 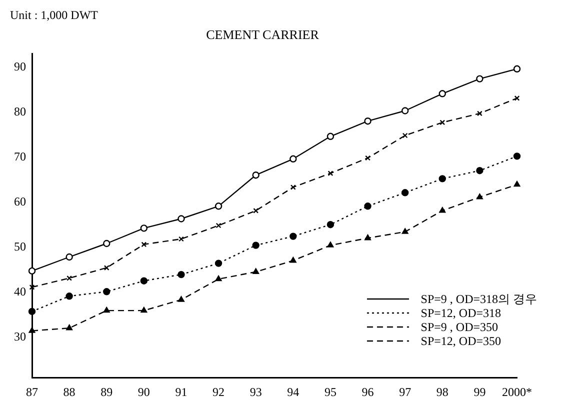 I want to click on y-tick-label: 50, so click(x=20, y=246).